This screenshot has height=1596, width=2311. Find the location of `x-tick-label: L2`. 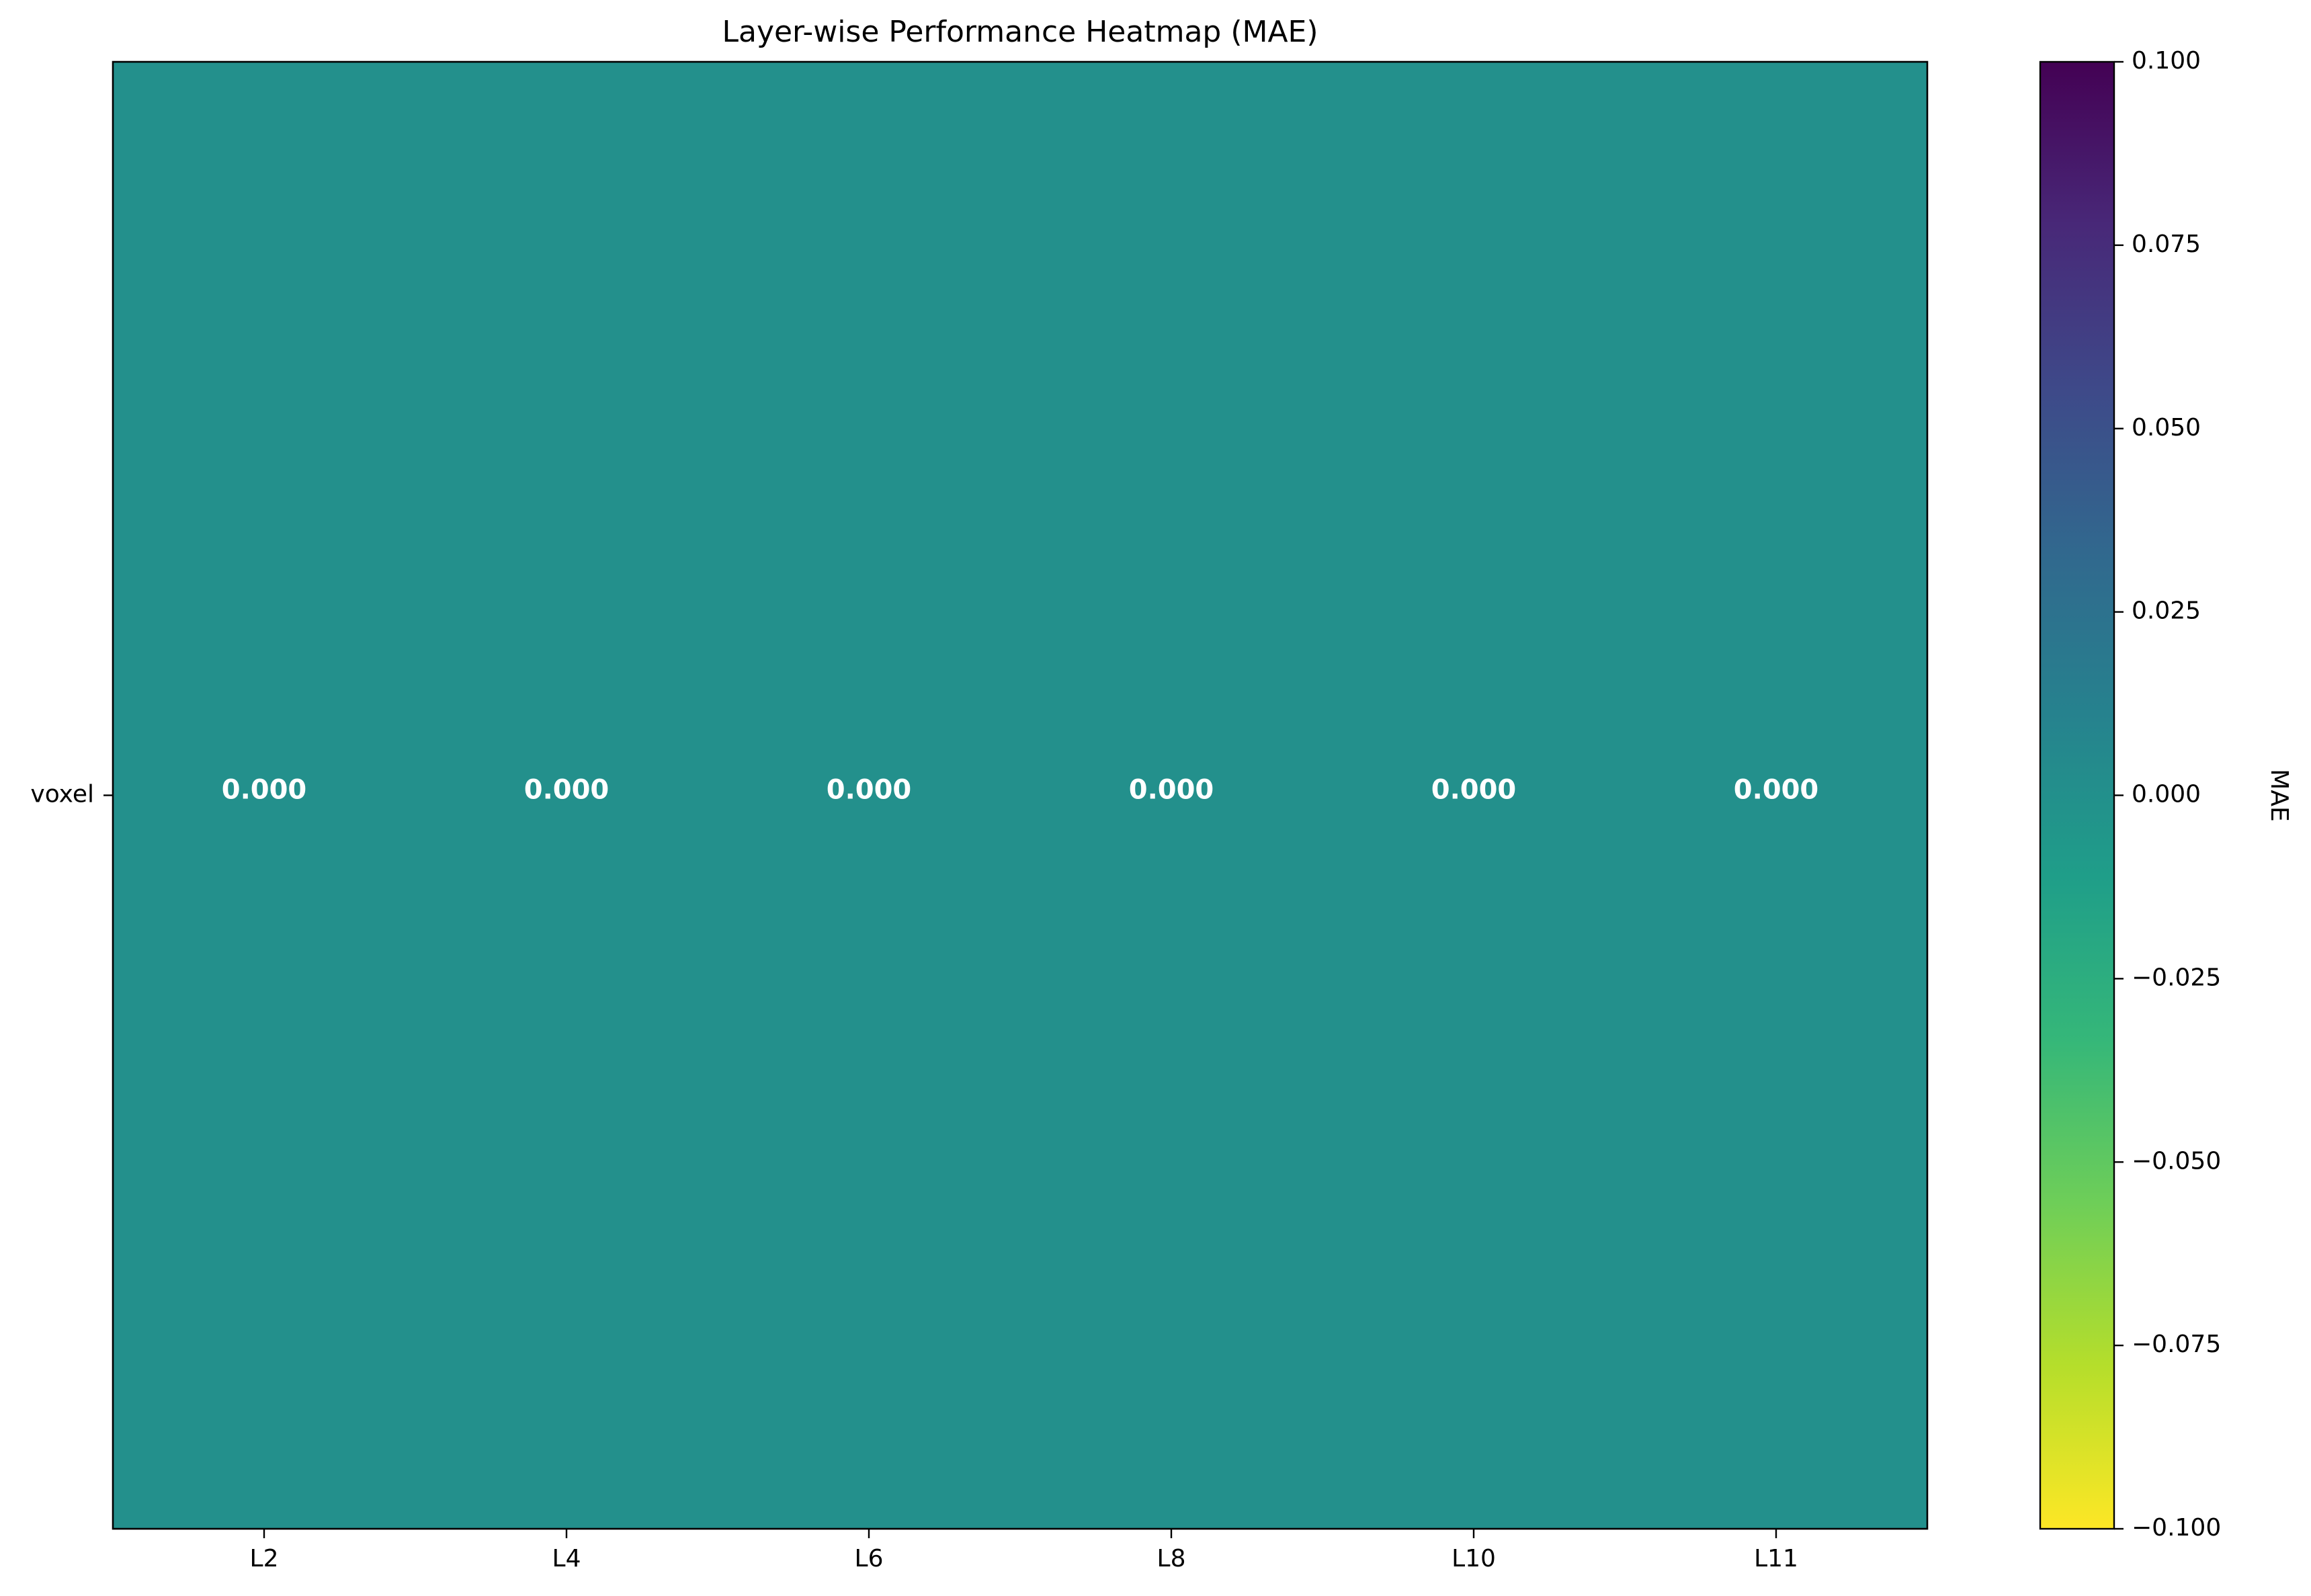

x-tick-label: L2 is located at coordinates (264, 1558).